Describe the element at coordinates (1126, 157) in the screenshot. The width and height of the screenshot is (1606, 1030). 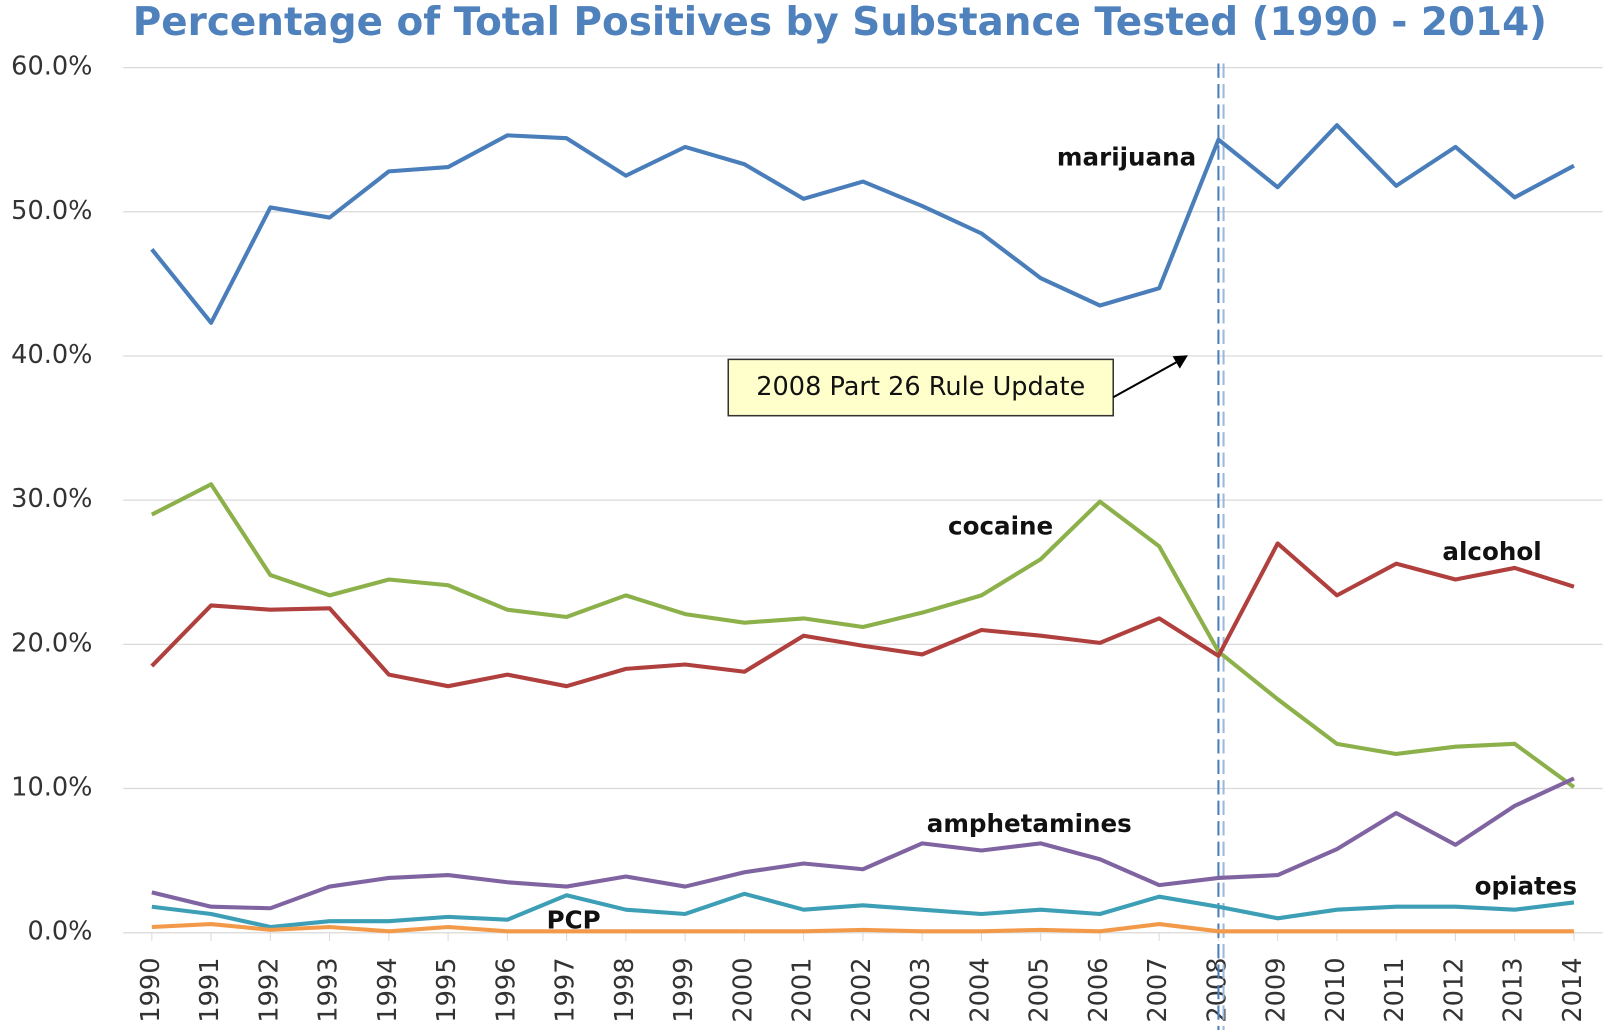
I see `series-label: marijuana` at that location.